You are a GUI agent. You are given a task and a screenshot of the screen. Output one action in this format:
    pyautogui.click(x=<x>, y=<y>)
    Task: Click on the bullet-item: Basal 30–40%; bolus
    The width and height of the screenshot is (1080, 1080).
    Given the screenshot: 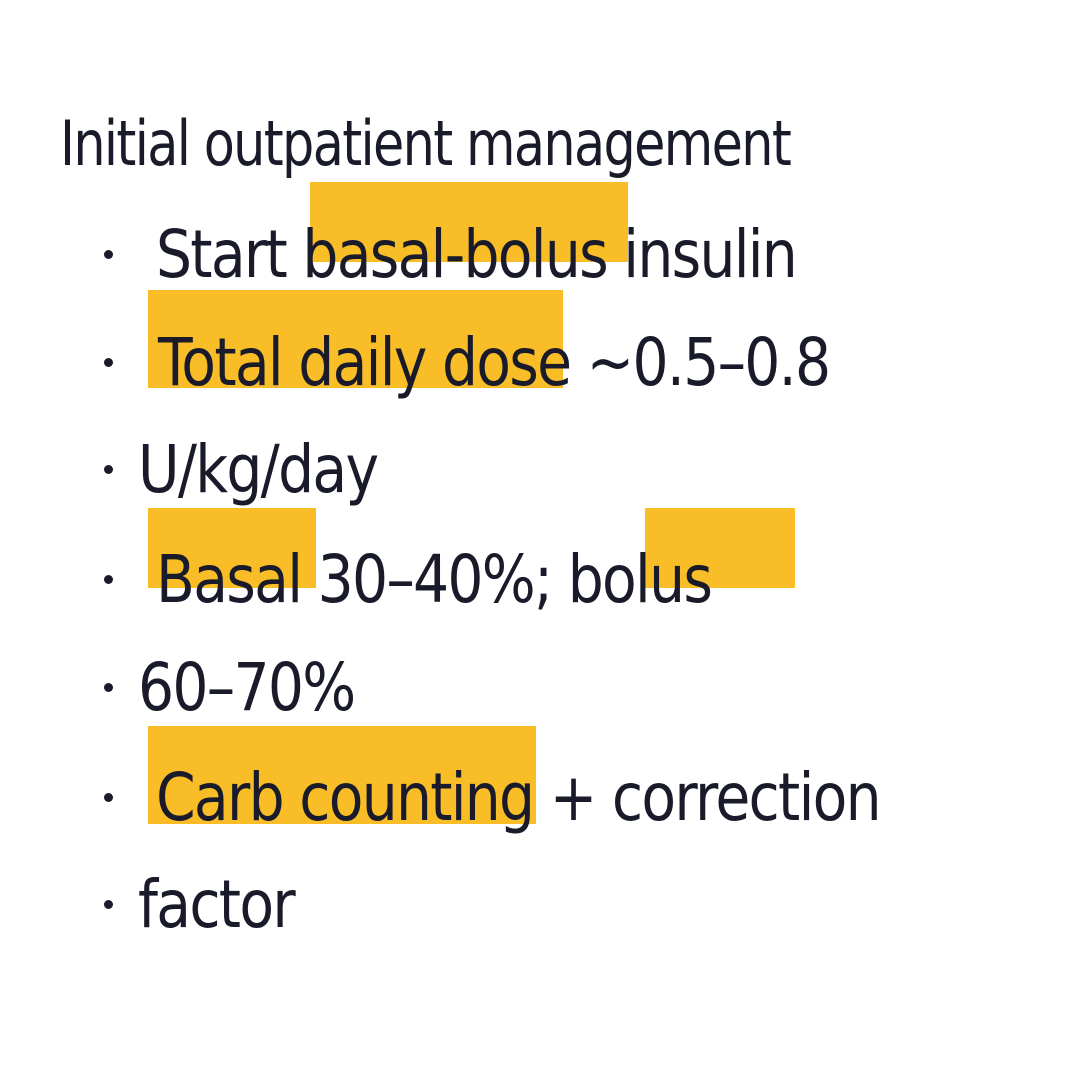 What is the action you would take?
    pyautogui.click(x=434, y=580)
    